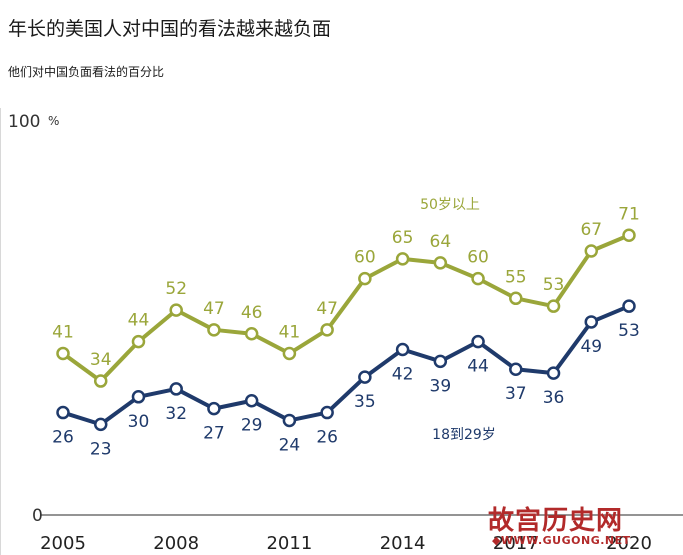 This screenshot has height=555, width=683. What do you see at coordinates (516, 277) in the screenshot?
I see `data-label: 55` at bounding box center [516, 277].